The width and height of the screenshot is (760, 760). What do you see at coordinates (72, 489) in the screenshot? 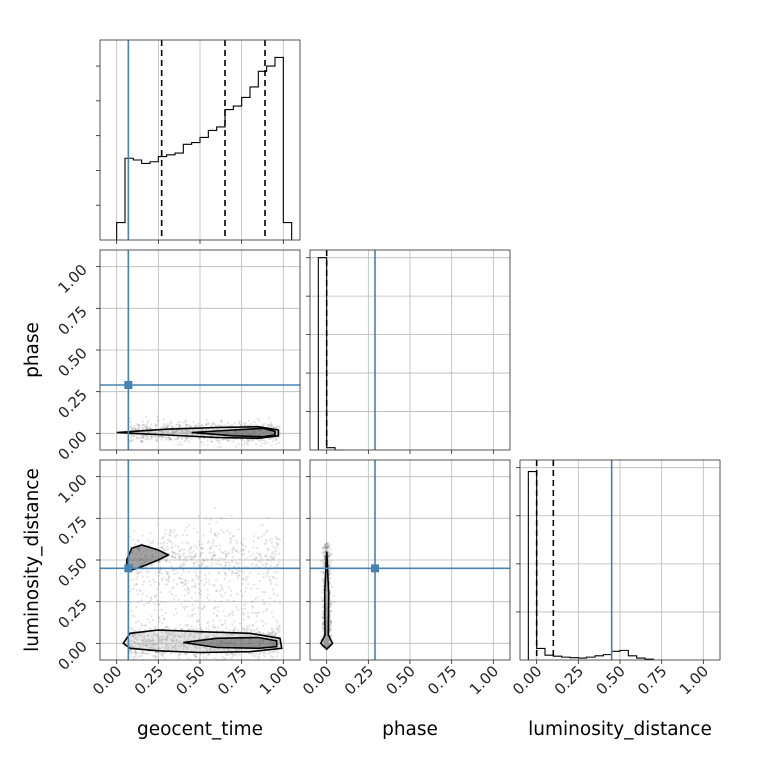
I see `y-tick-label: 1.00` at bounding box center [72, 489].